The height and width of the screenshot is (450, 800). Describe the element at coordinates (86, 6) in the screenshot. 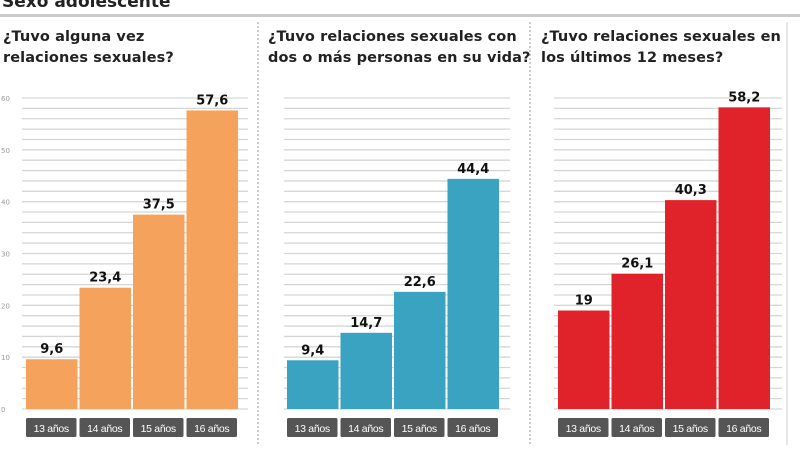

I see `page-title: Sexo adolescente` at that location.